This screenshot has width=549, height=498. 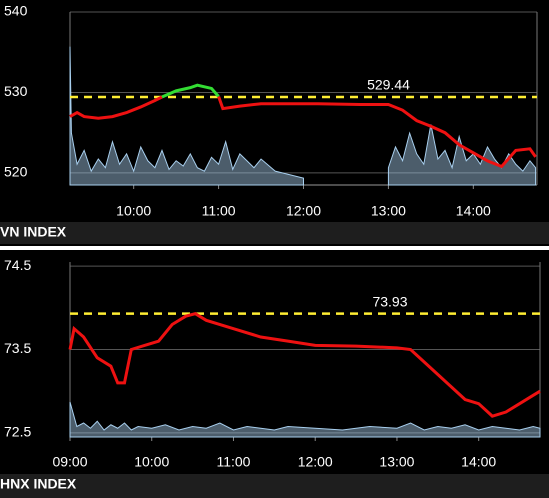 I want to click on y-tick-label: 74.5, so click(x=17, y=265).